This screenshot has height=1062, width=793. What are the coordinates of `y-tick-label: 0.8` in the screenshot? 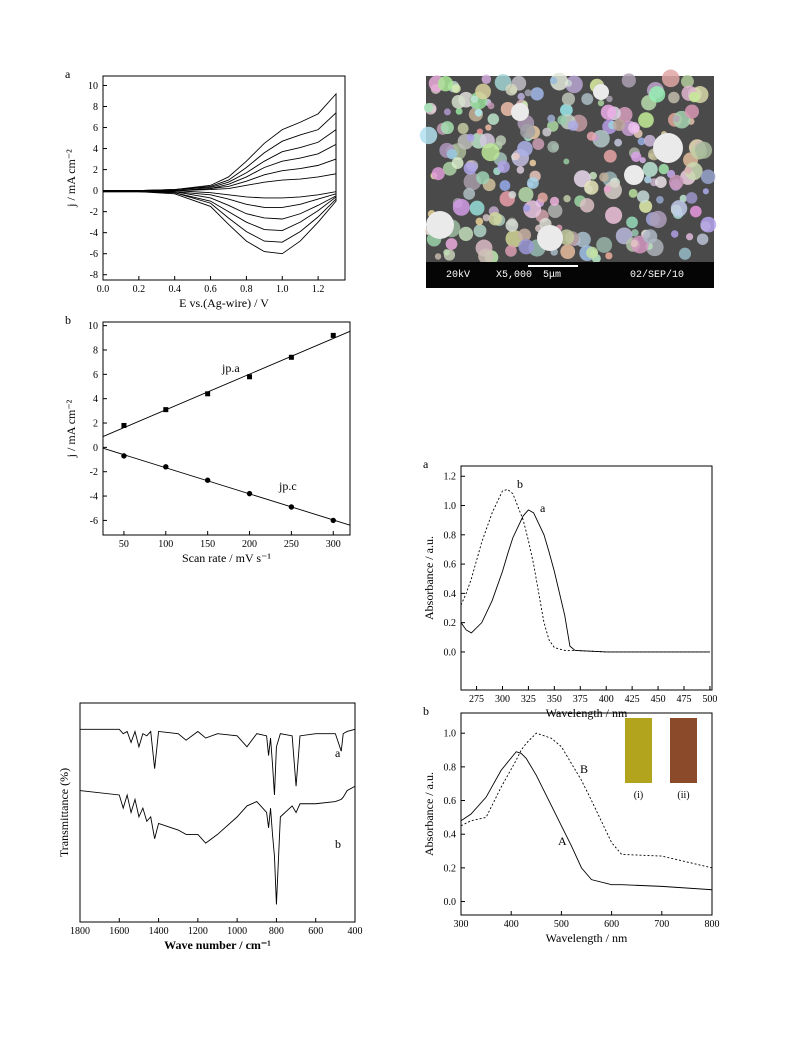 It's located at (450, 767).